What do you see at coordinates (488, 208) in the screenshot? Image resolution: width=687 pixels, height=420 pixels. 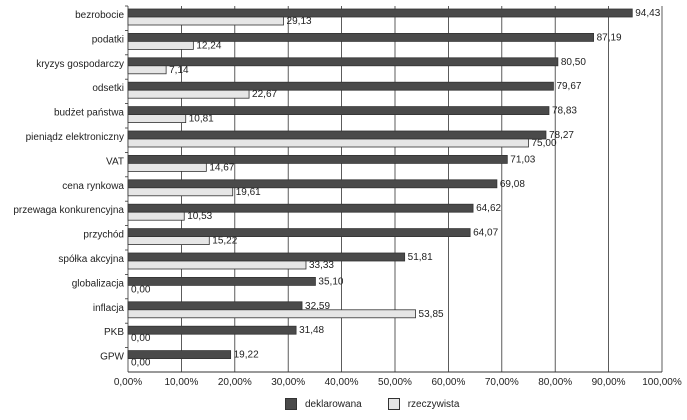 I see `data-label: 64,62` at bounding box center [488, 208].